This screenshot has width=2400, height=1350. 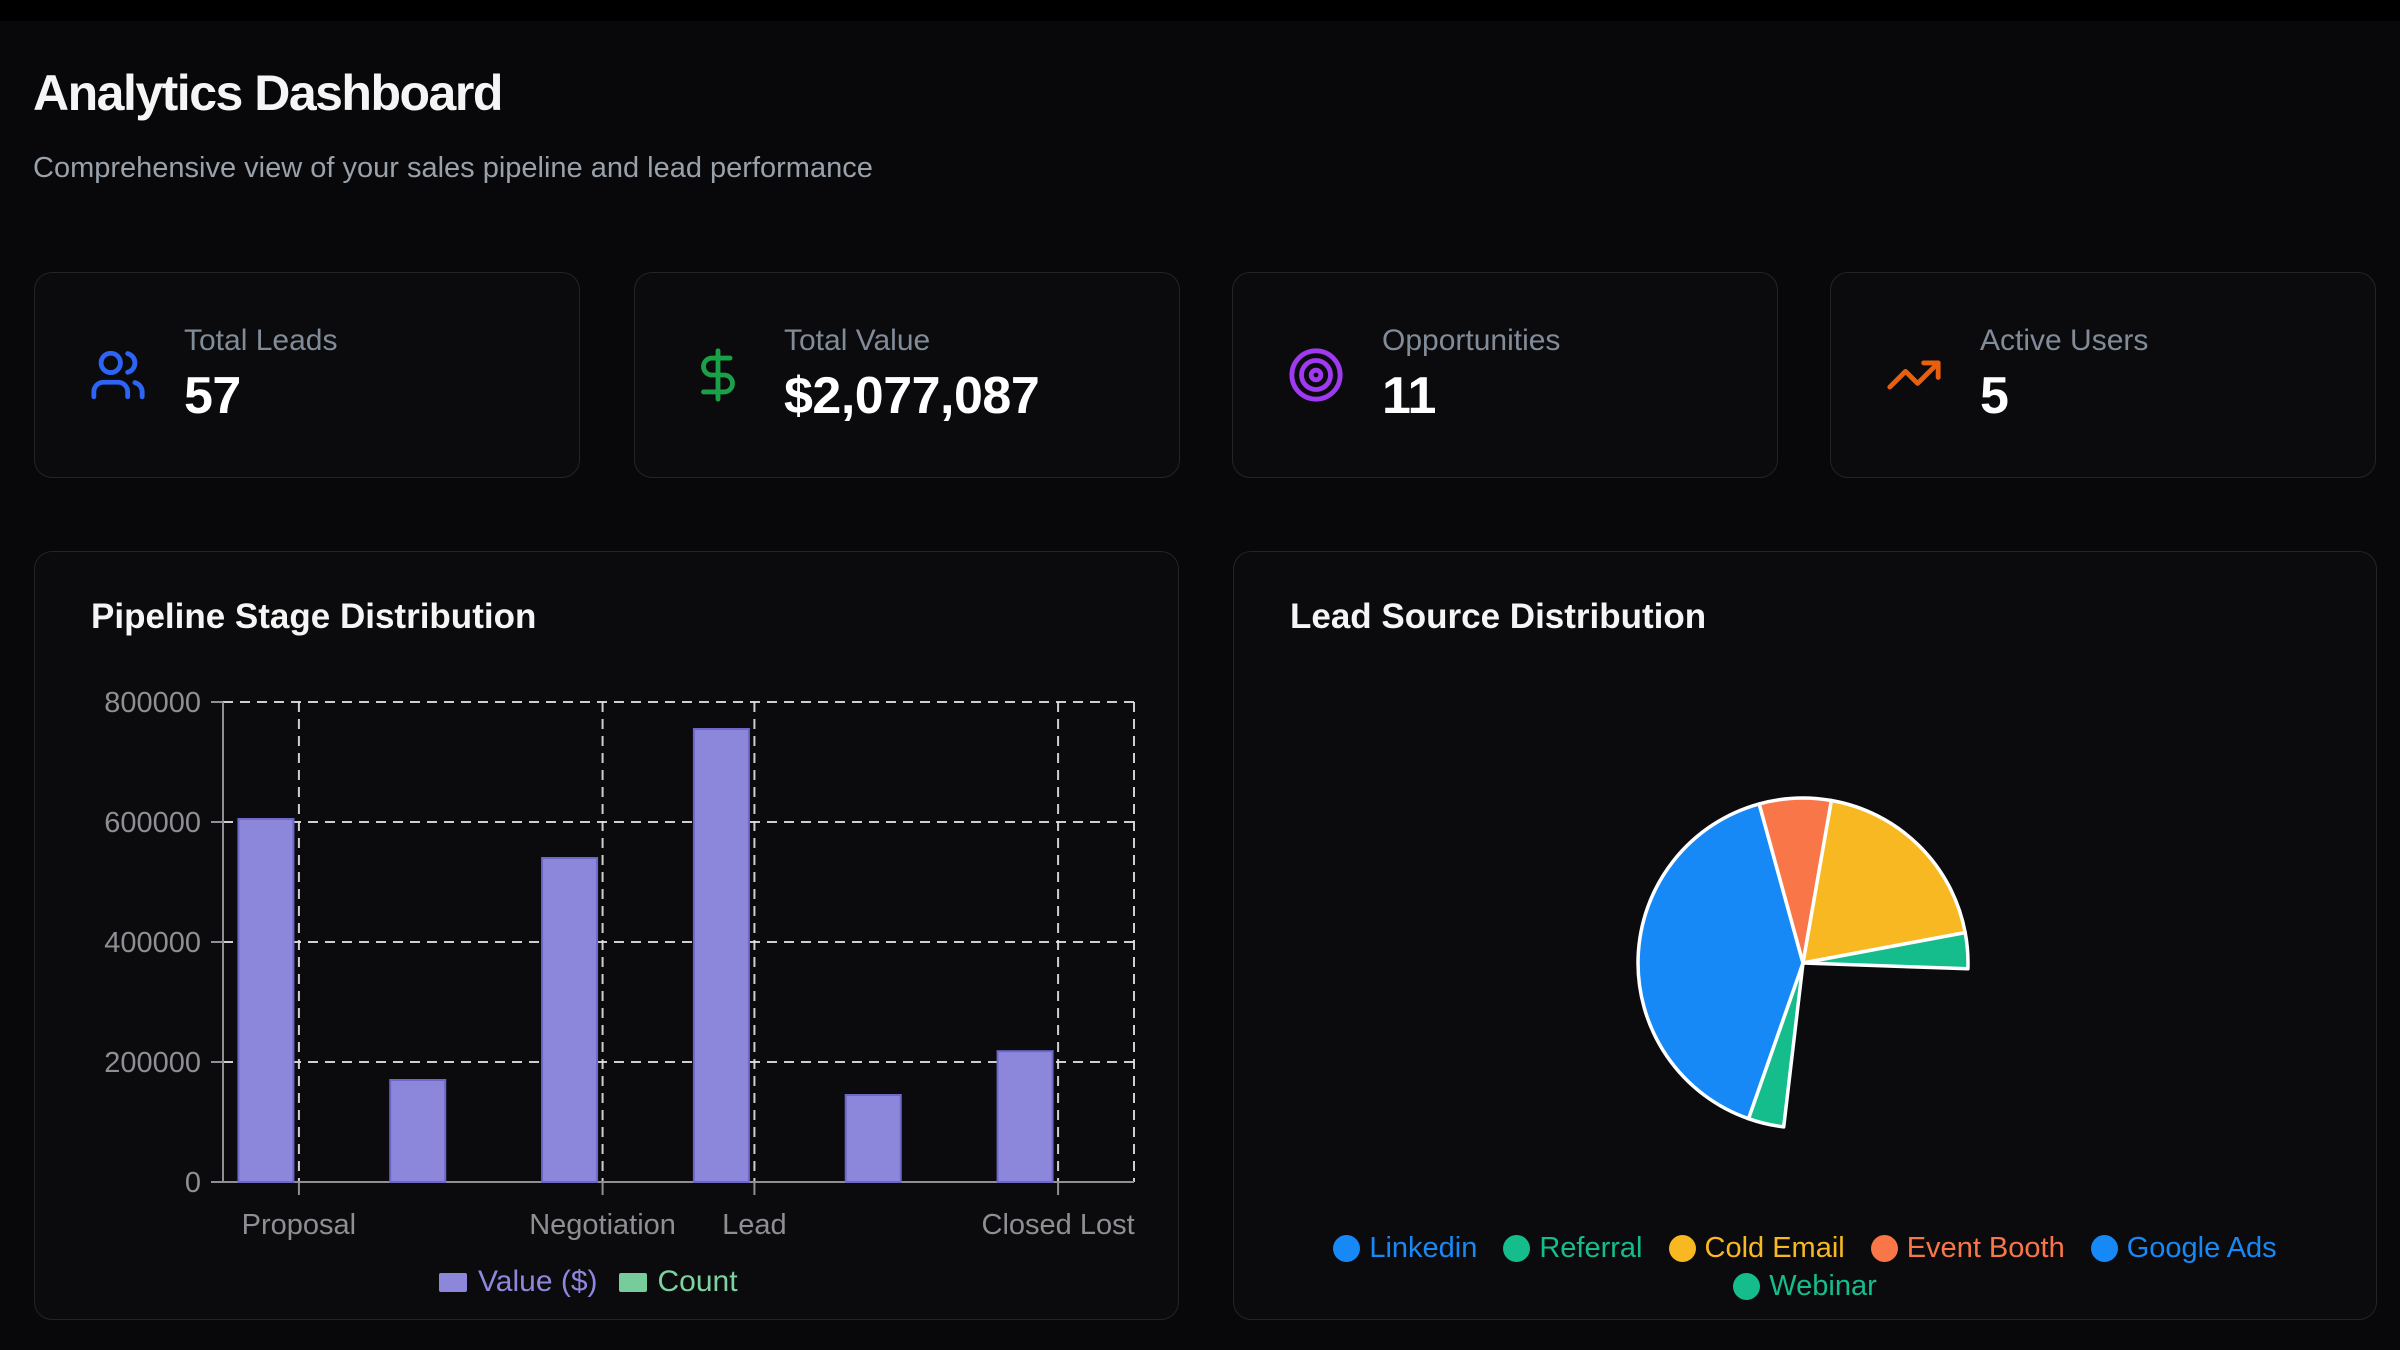 I want to click on x-tick-label-Closed Lost: Closed Lost, so click(x=1058, y=1225).